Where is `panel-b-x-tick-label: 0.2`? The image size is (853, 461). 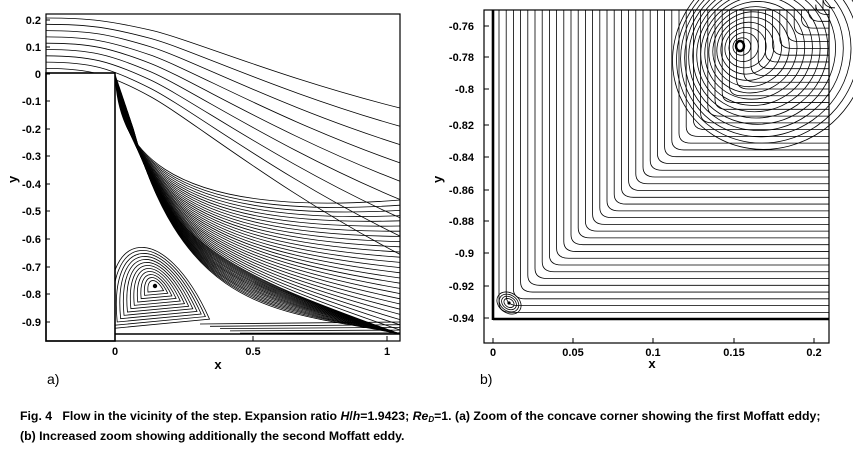 panel-b-x-tick-label: 0.2 is located at coordinates (813, 353).